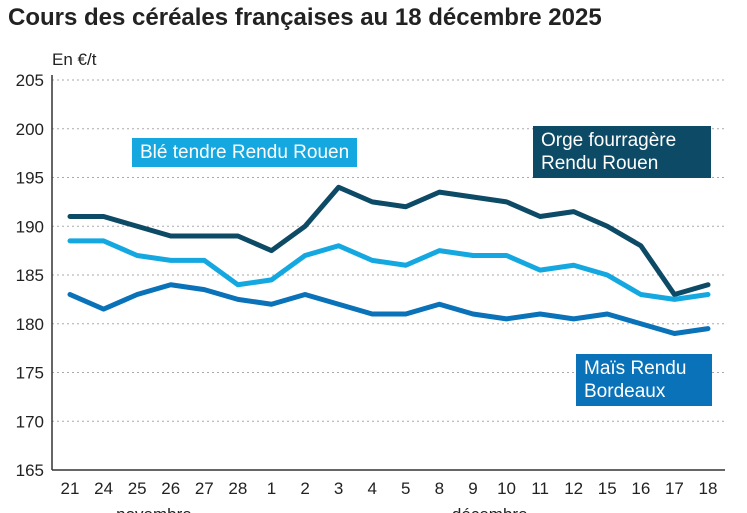  I want to click on x-tick-label: 10, so click(506, 488).